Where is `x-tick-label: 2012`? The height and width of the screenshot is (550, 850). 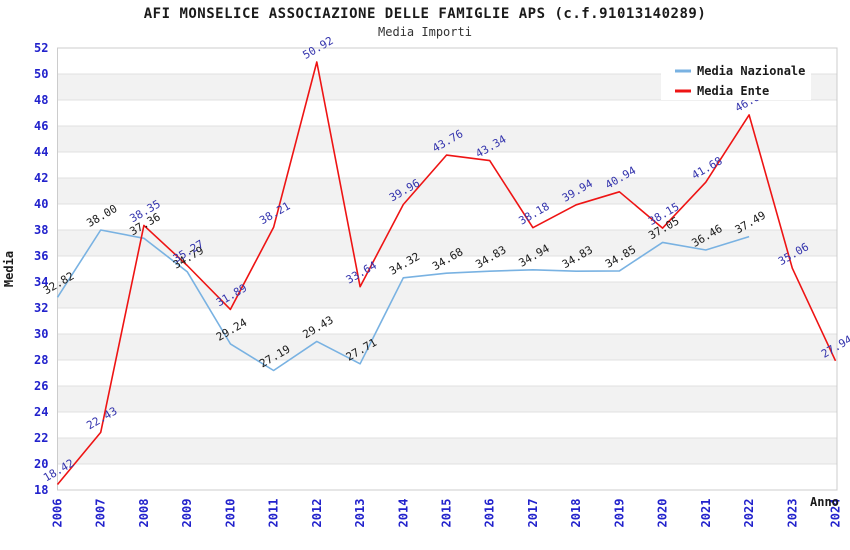
x-tick-label: 2012 is located at coordinates (317, 513).